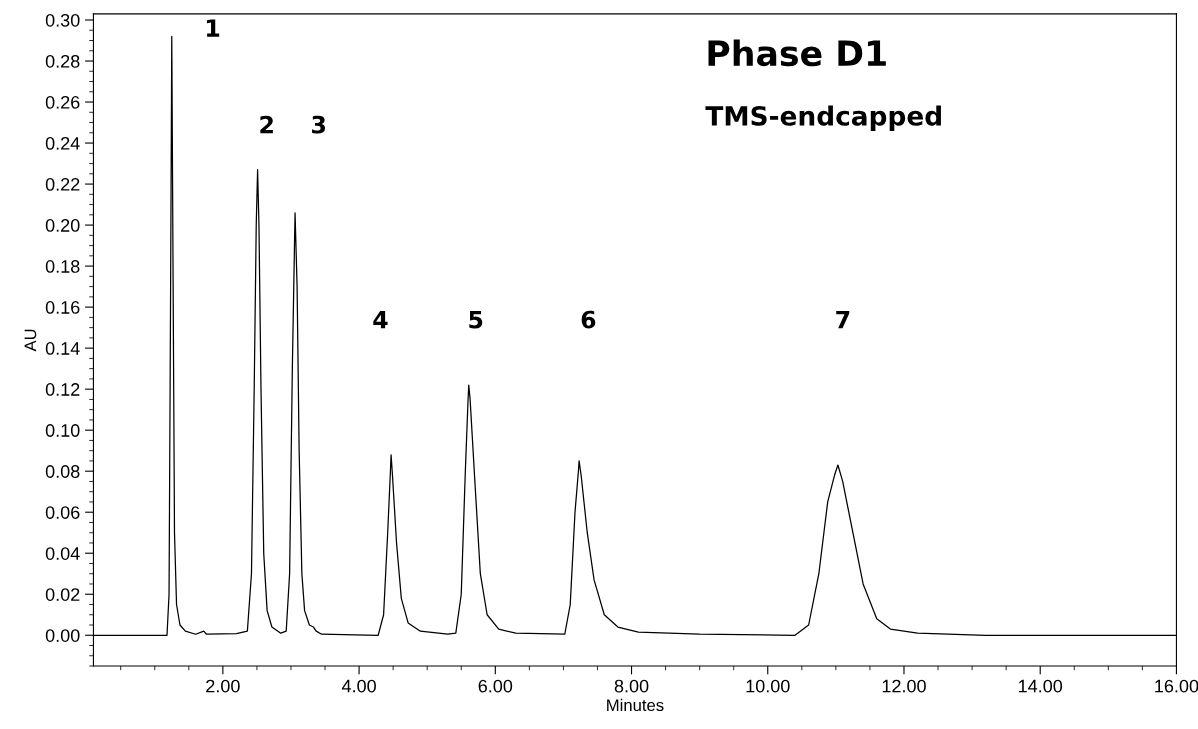 Image resolution: width=1198 pixels, height=729 pixels. I want to click on annotation: 6, so click(588, 319).